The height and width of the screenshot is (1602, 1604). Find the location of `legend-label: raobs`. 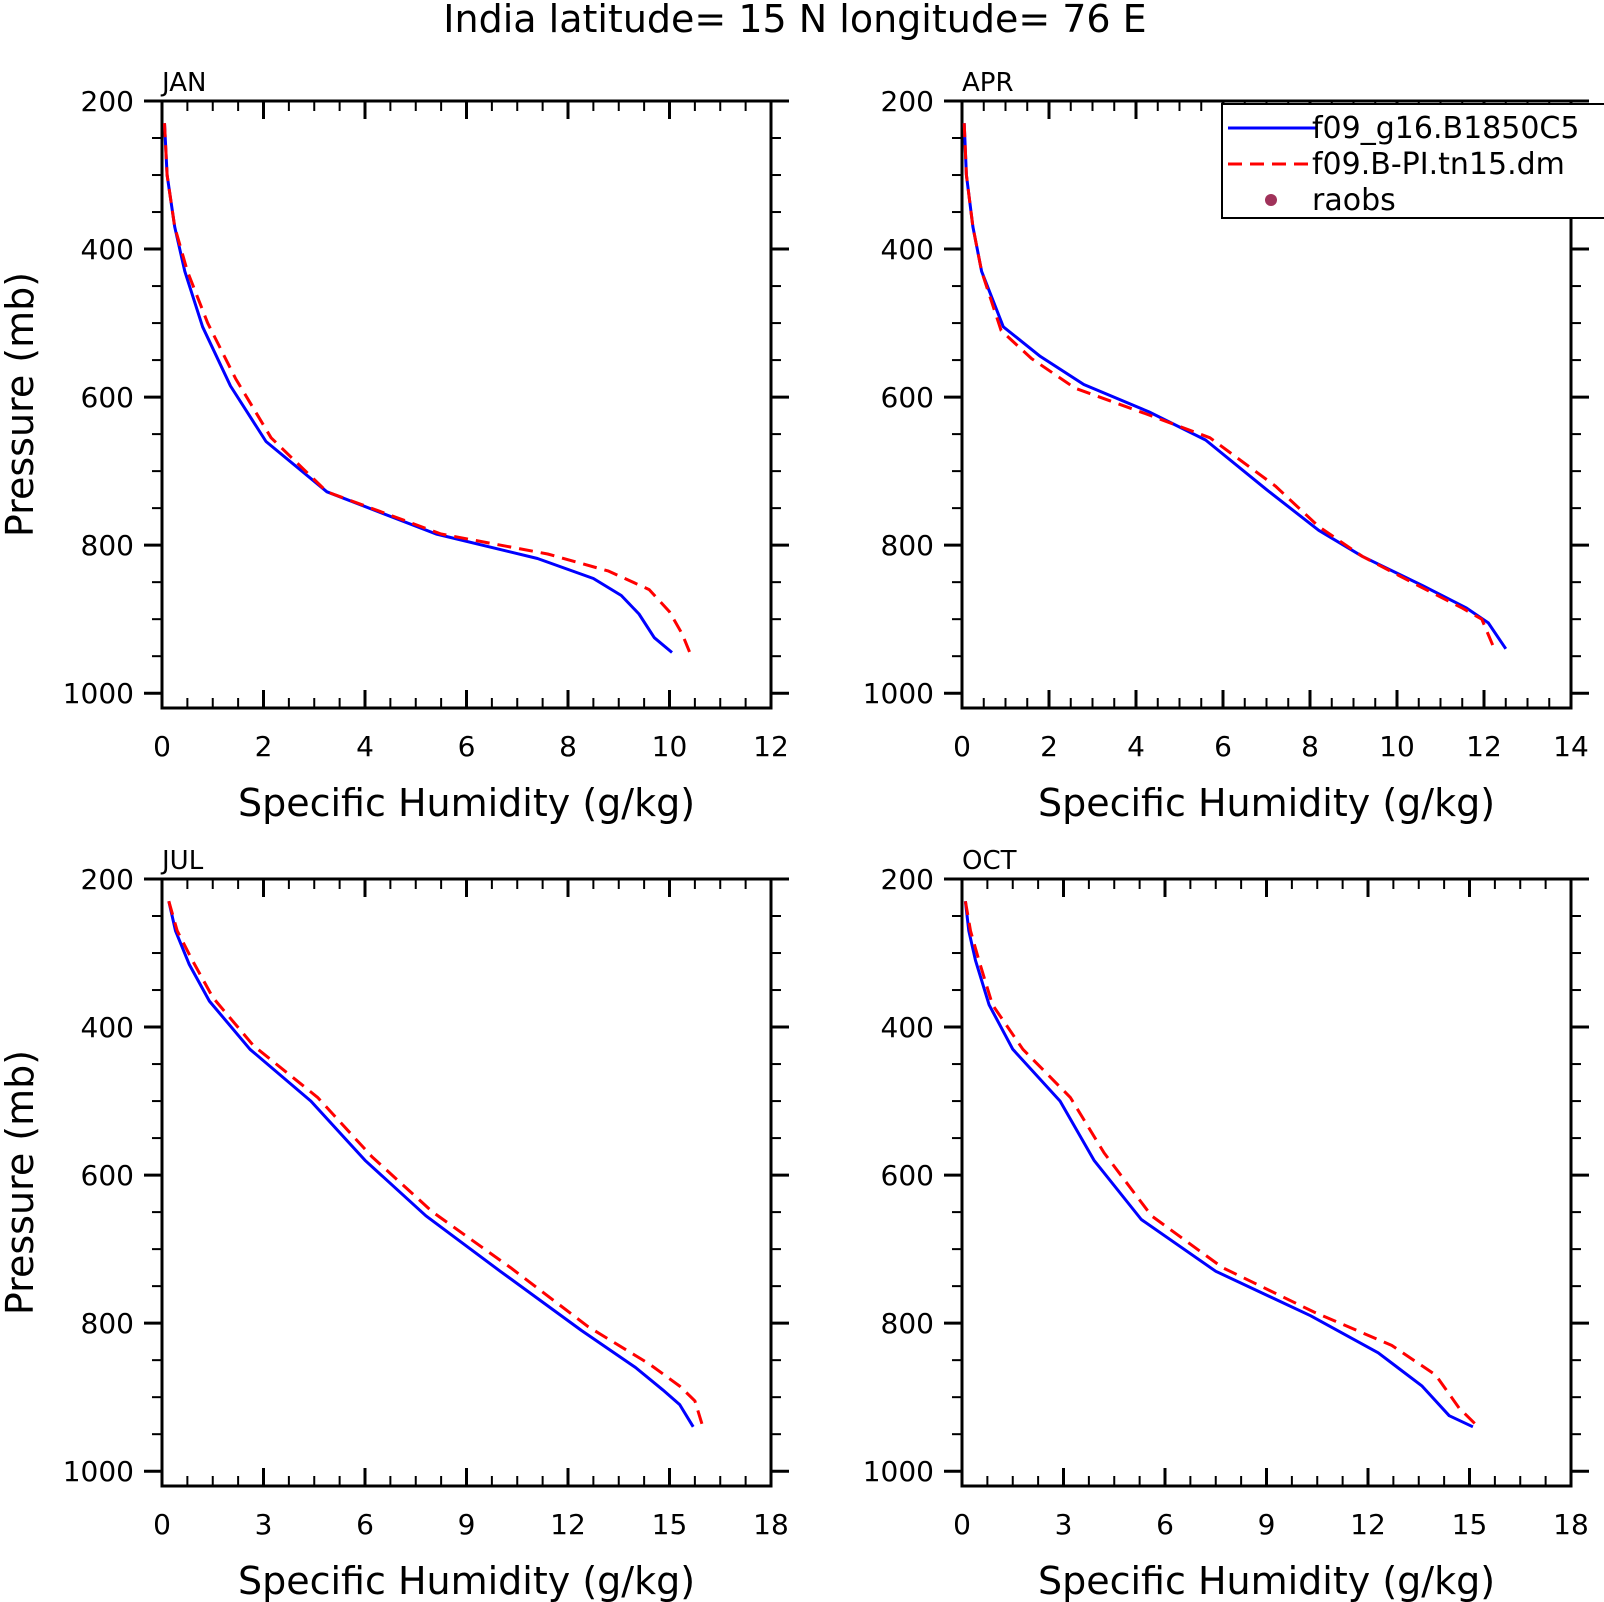

legend-label: raobs is located at coordinates (1354, 200).